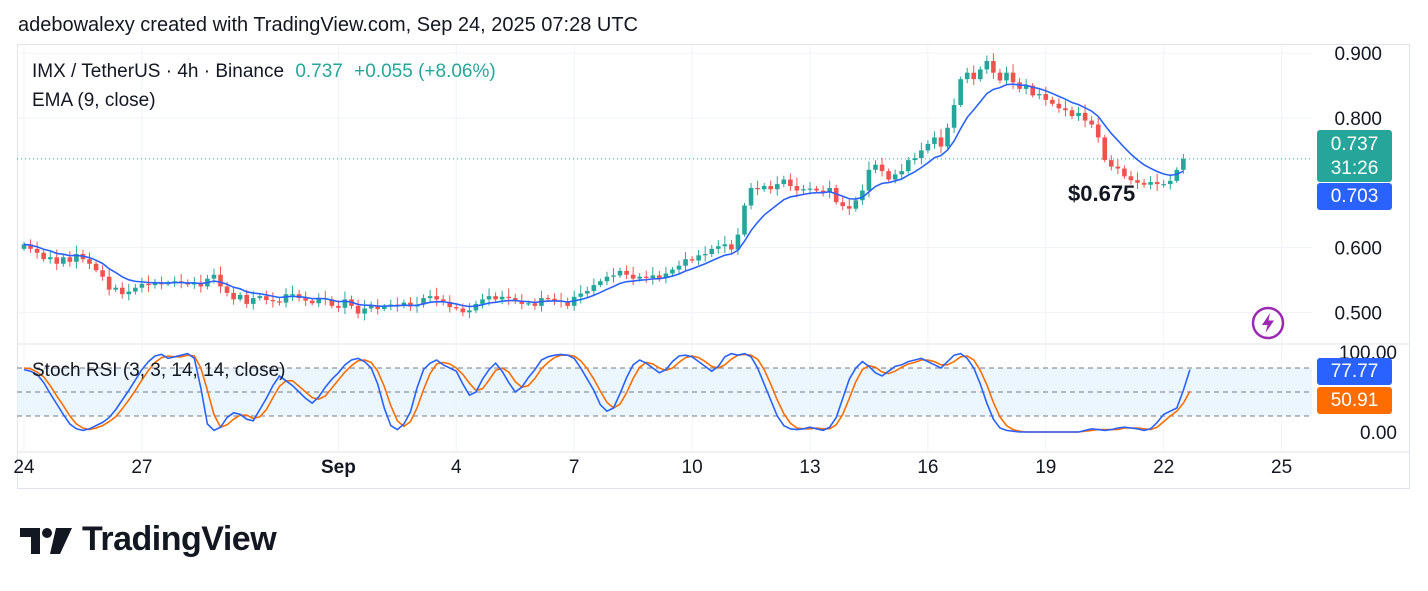 Image resolution: width=1428 pixels, height=591 pixels. I want to click on stoch-k-series, so click(607, 392).